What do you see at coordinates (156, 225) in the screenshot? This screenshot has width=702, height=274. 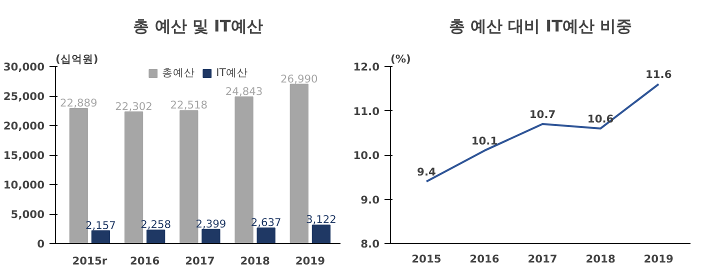 I see `data-label: 2,258` at bounding box center [156, 225].